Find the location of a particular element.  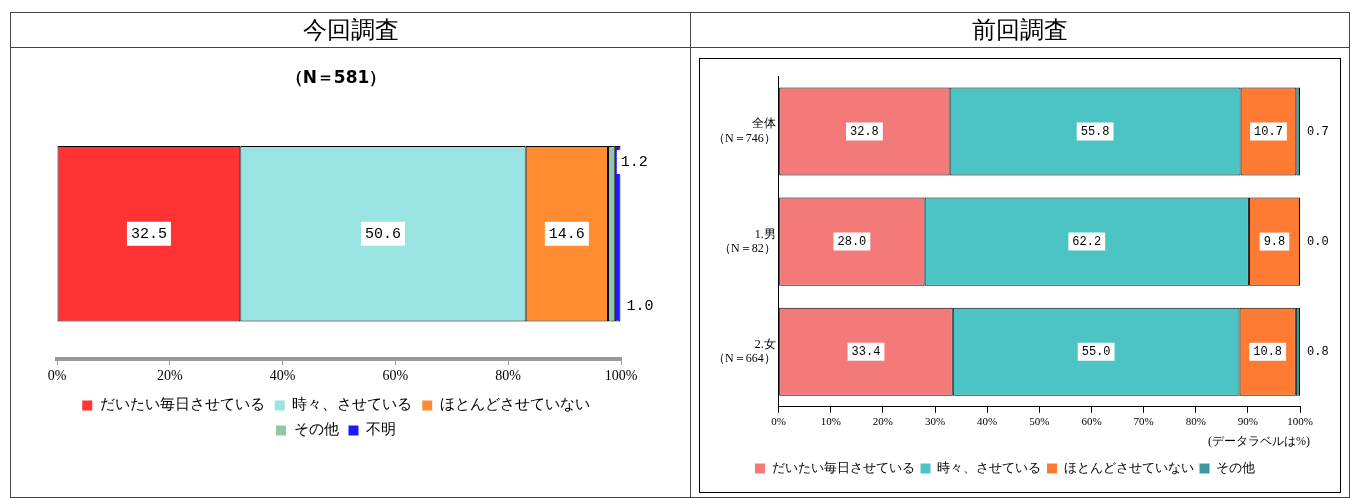

data-label: 55.0 is located at coordinates (1096, 351).